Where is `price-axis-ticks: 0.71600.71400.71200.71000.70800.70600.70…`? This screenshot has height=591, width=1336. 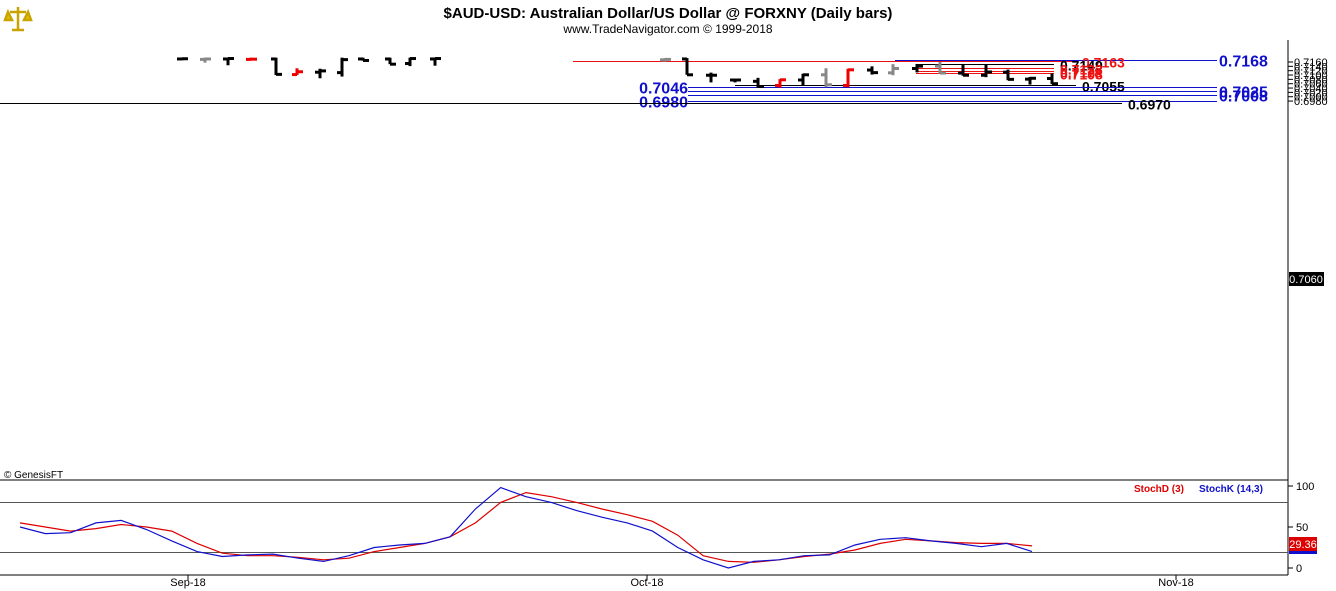 price-axis-ticks: 0.71600.71400.71200.71000.70800.70600.70… is located at coordinates (1308, 82).